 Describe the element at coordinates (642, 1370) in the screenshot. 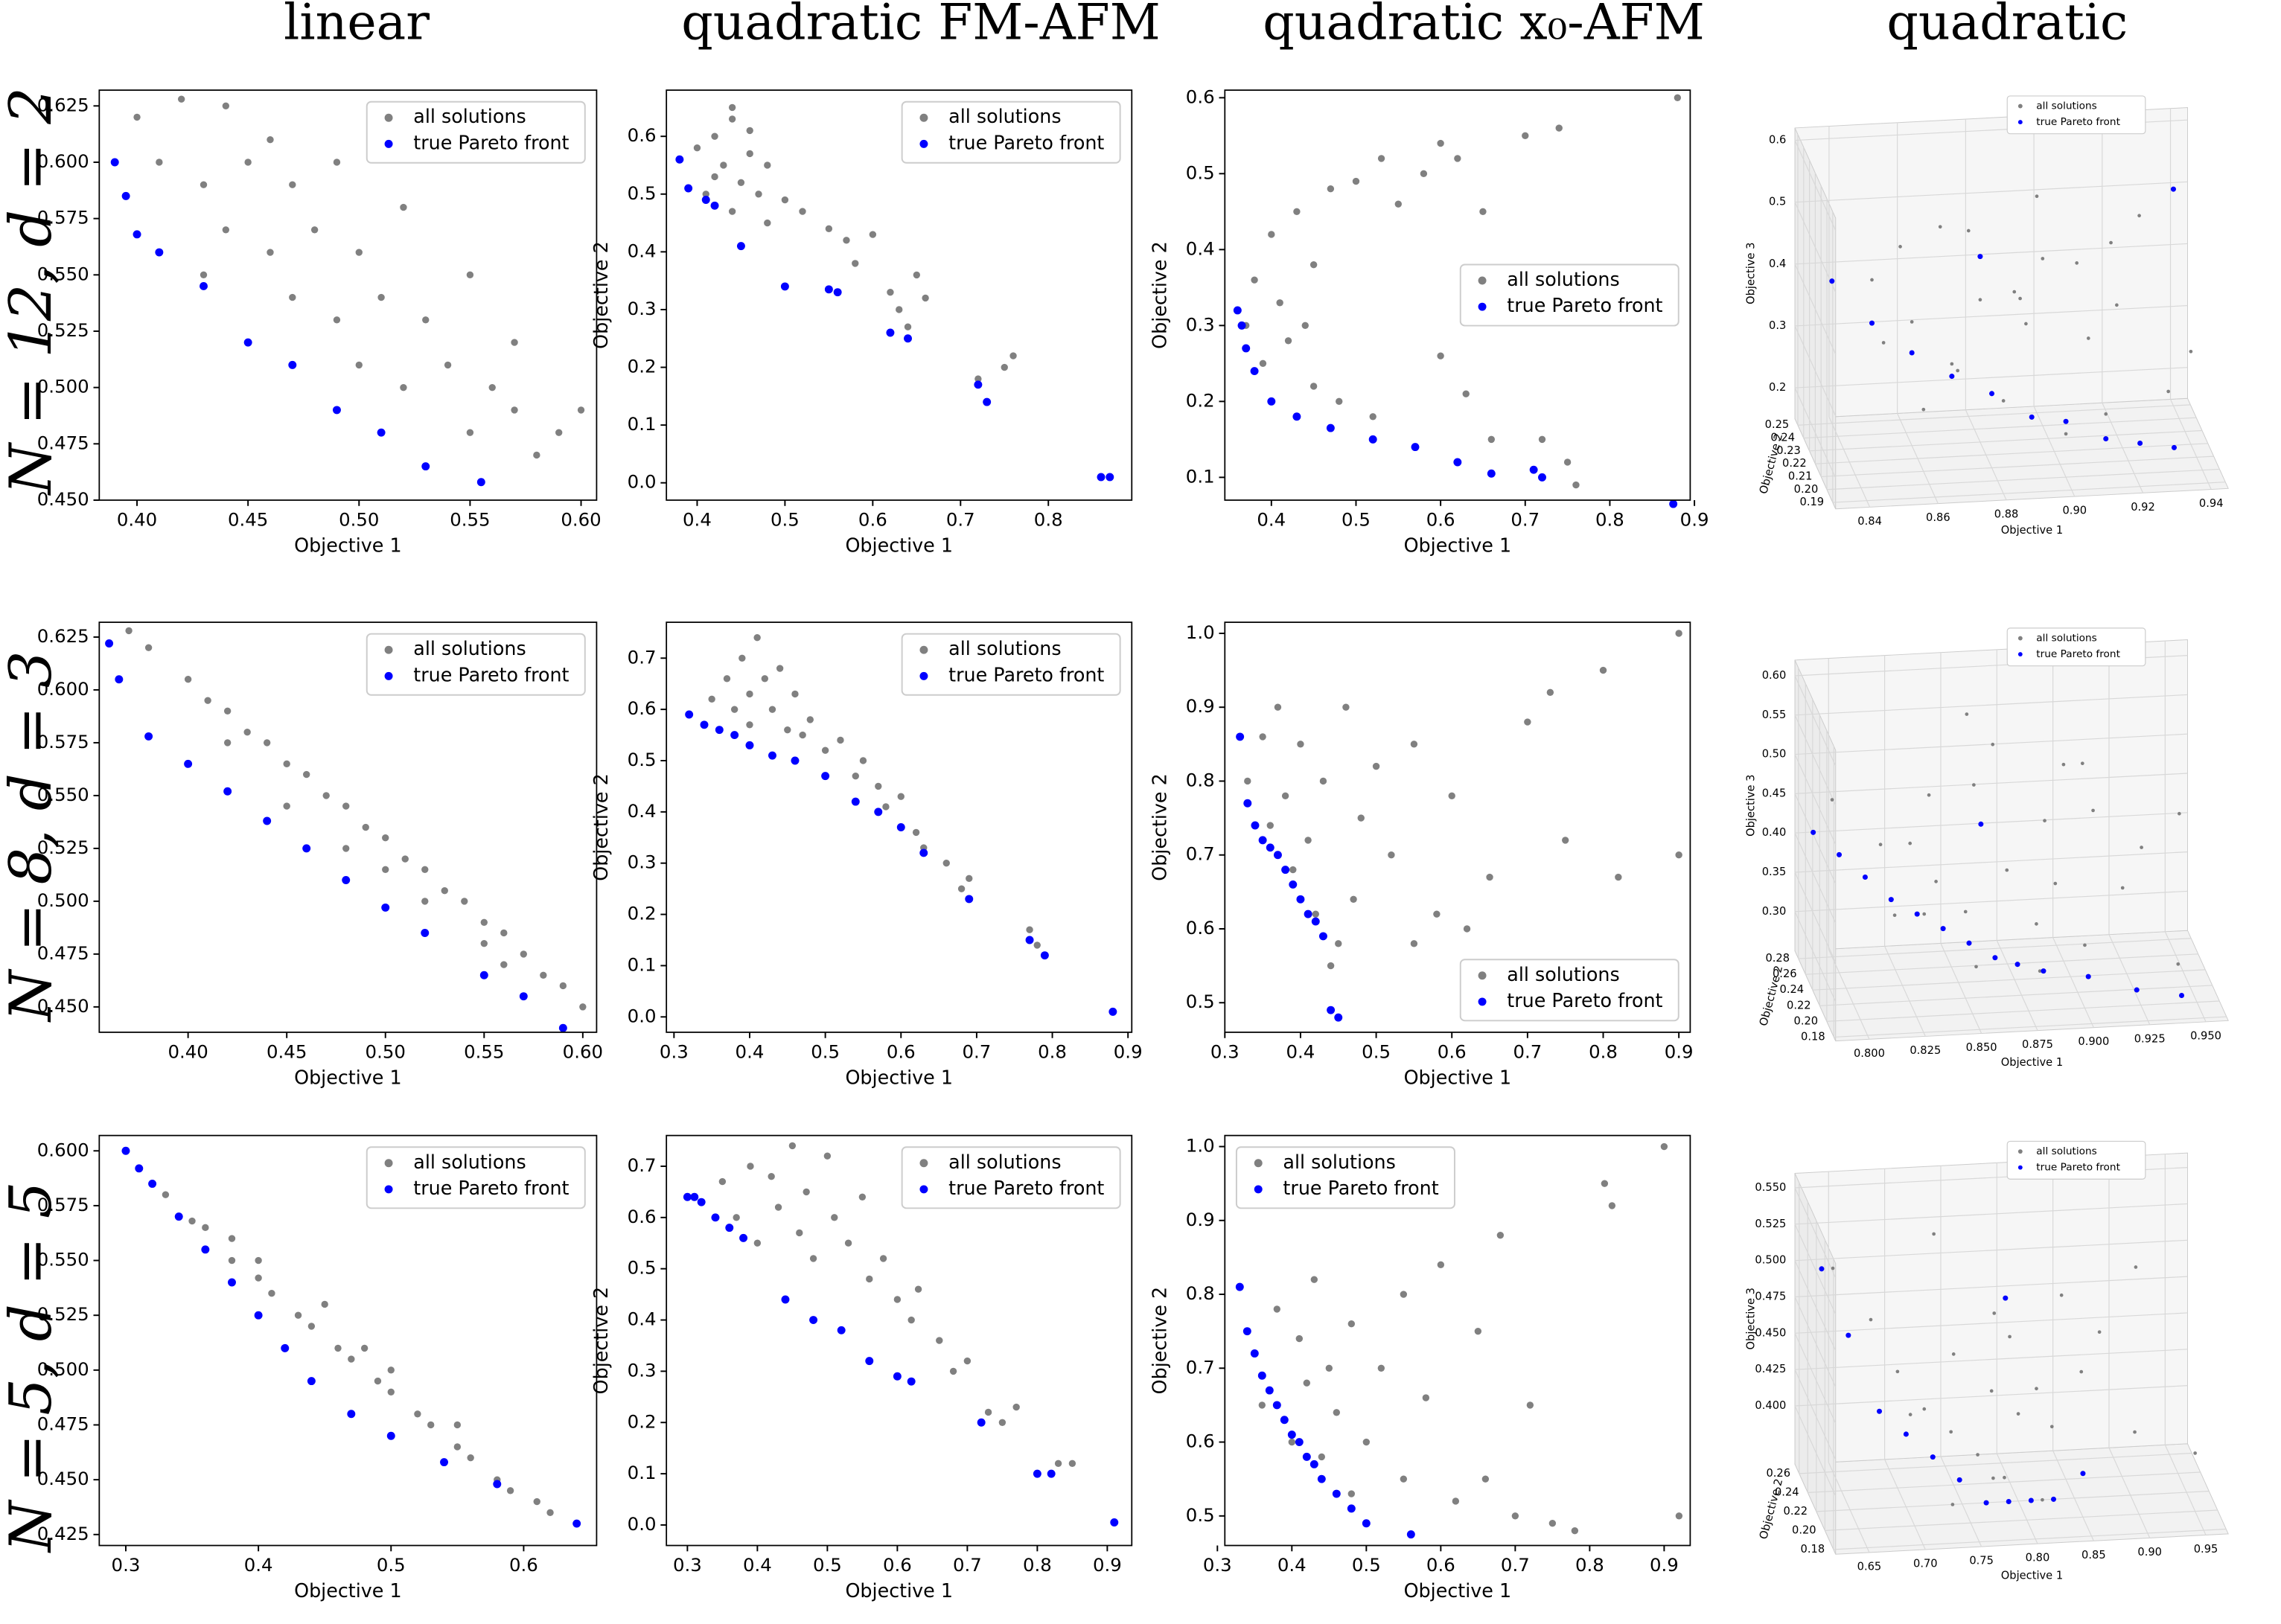

I see `y-tick-label: 0.3` at that location.